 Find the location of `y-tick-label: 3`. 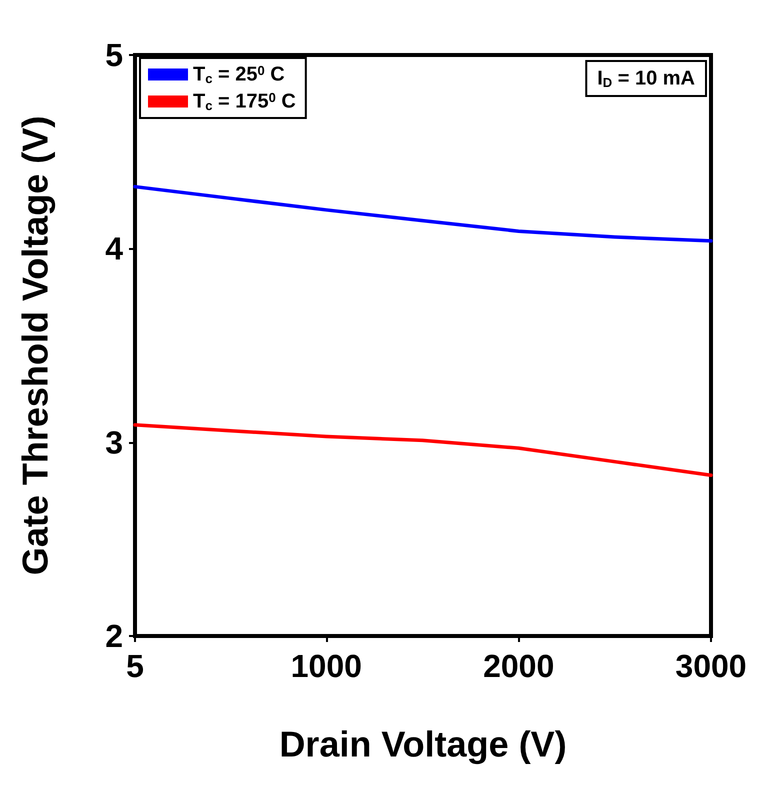

y-tick-label: 3 is located at coordinates (114, 442).